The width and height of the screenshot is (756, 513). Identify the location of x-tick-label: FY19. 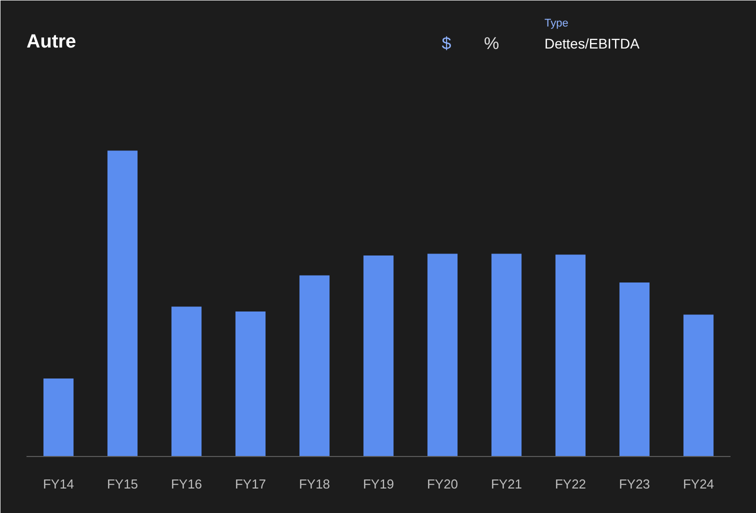
(378, 484).